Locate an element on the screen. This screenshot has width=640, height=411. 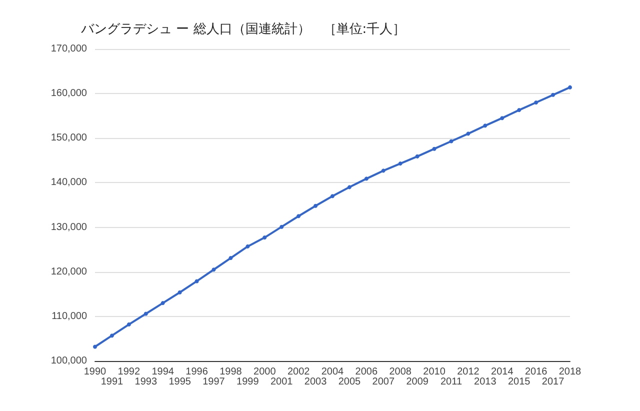
x-tick-label: 2017 is located at coordinates (553, 382).